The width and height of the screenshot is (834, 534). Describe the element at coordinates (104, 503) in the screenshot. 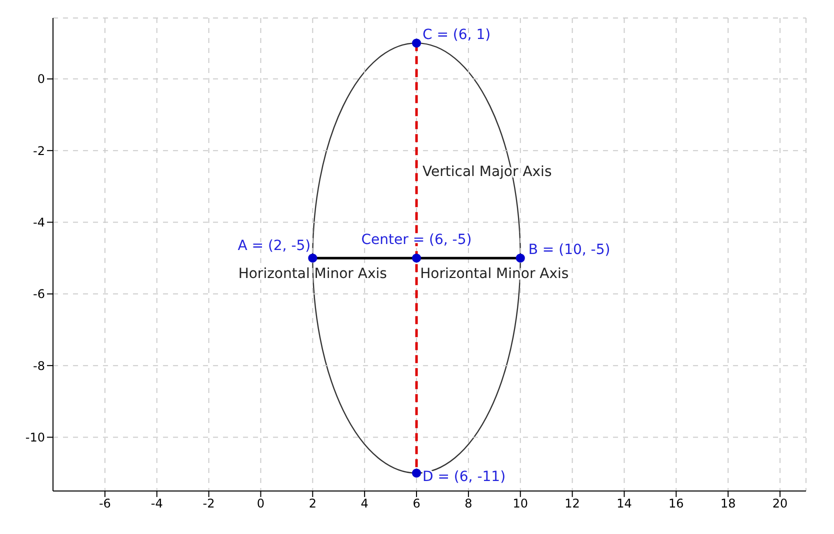

I see `x-tick-label: -6` at that location.